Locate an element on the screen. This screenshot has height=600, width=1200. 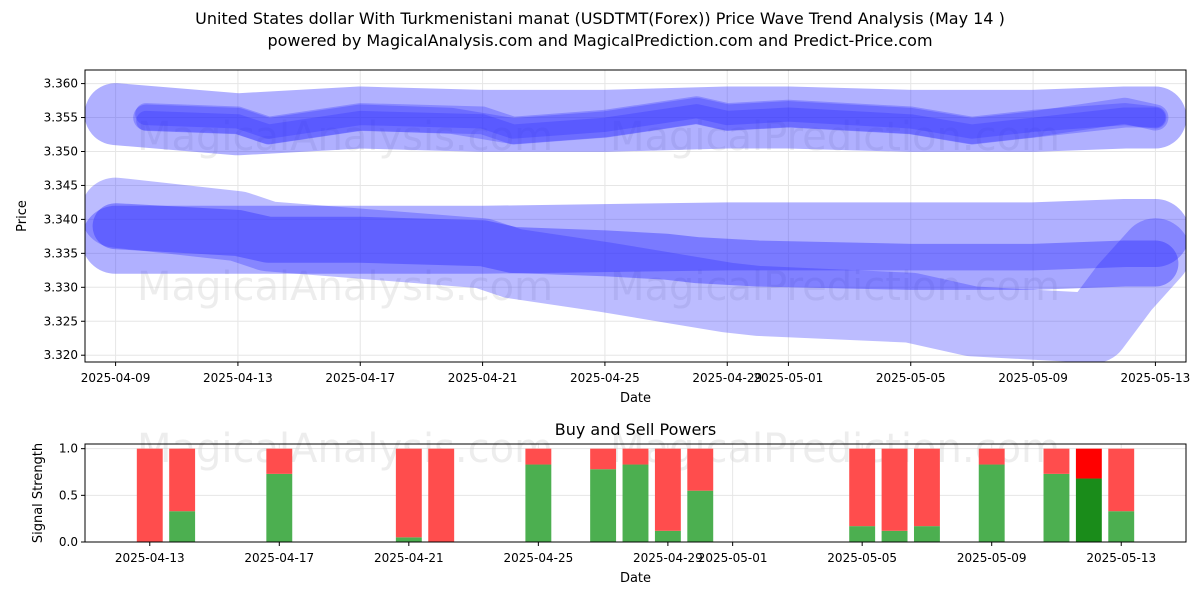
subplot-title: Buy and Sell Powers is located at coordinates (636, 429).